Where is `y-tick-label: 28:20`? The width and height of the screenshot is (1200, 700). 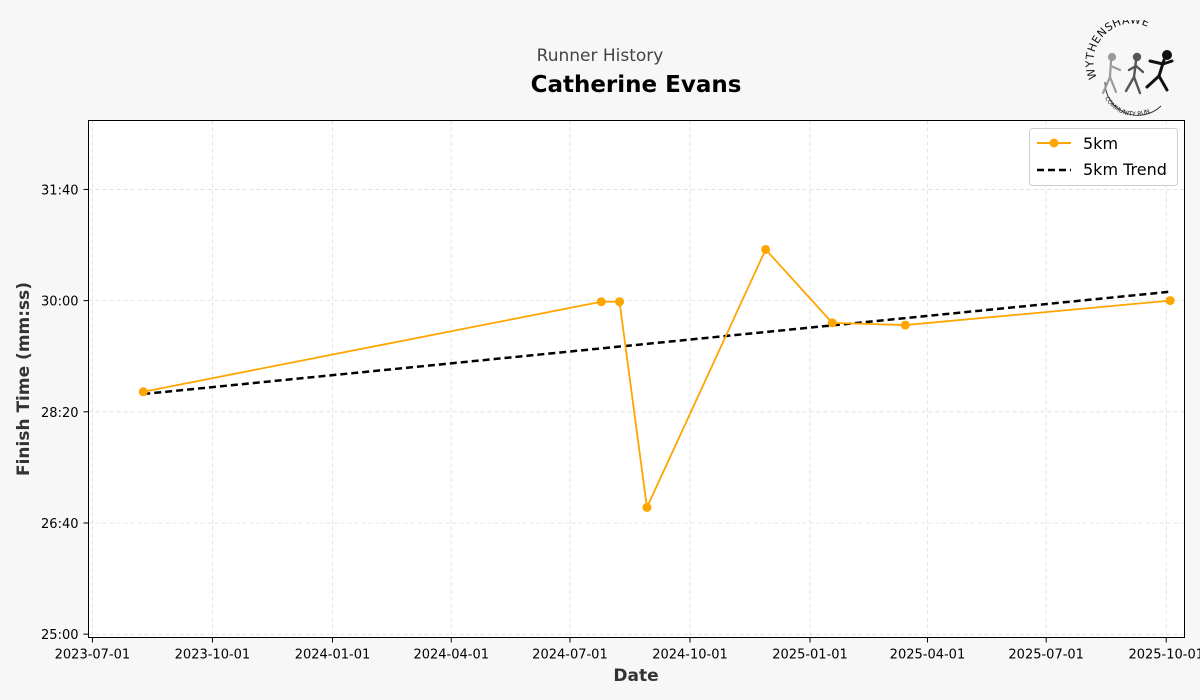
y-tick-label: 28:20 is located at coordinates (59, 413).